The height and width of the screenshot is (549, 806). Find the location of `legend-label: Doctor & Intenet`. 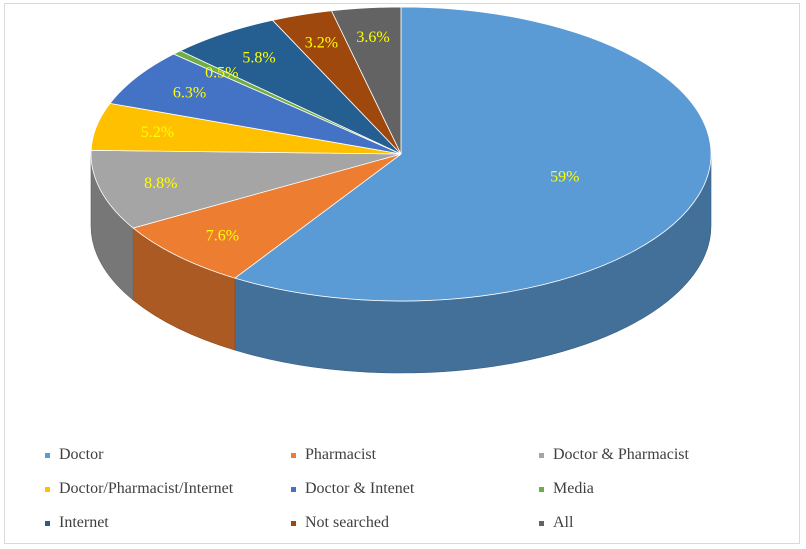

legend-label: Doctor & Intenet is located at coordinates (360, 488).